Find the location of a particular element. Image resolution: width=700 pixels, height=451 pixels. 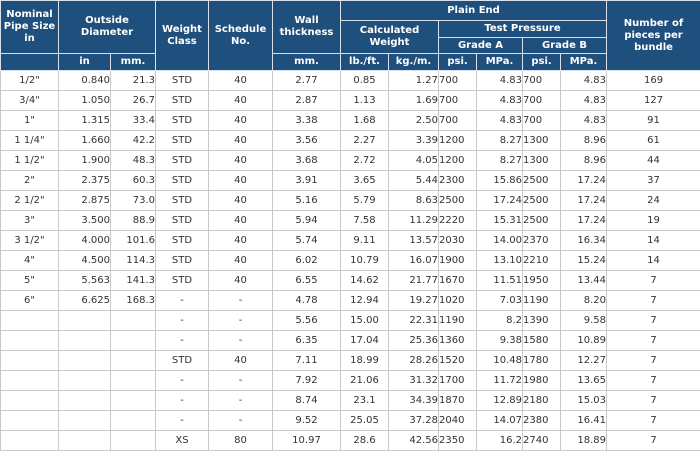

cell-grade-a-mpa: 9.38 is located at coordinates (500, 341).